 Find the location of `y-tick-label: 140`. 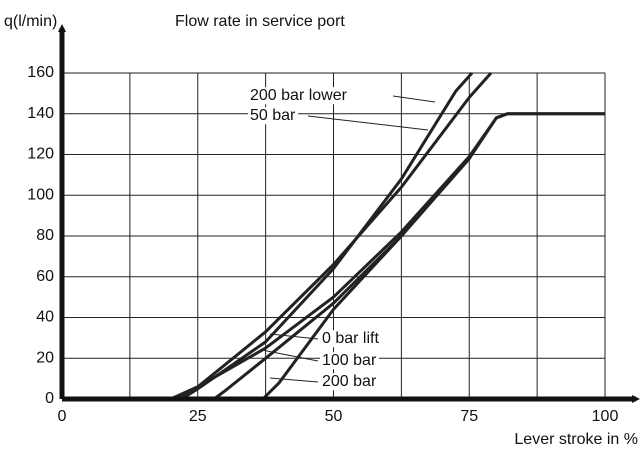

y-tick-label: 140 is located at coordinates (40, 113).